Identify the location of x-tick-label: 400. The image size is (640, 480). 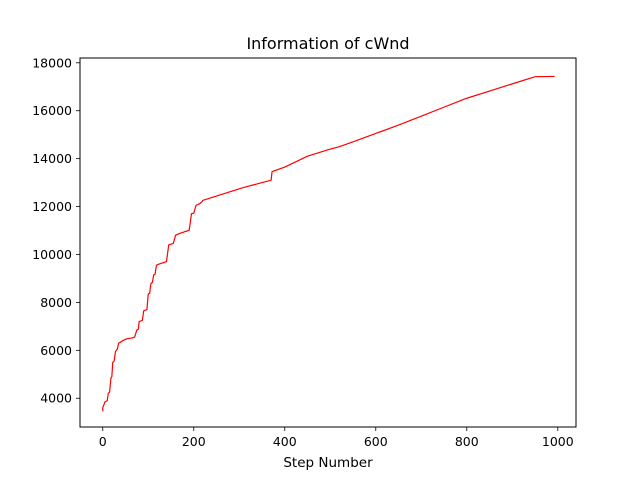
(285, 441).